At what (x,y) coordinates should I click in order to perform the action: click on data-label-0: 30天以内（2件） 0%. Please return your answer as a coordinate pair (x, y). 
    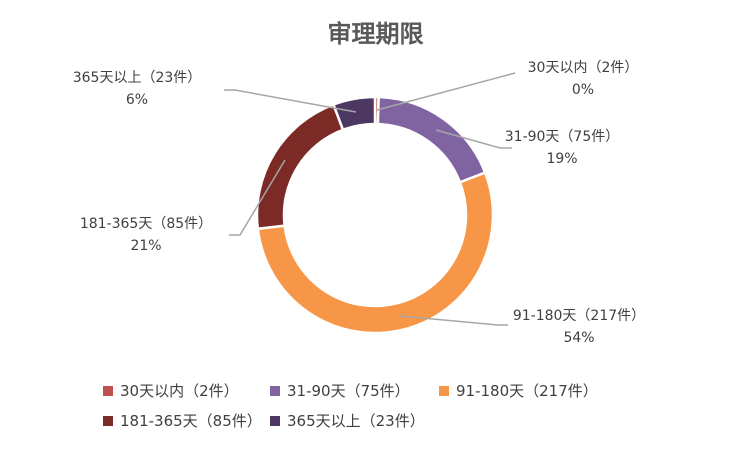
    Looking at the image, I should click on (583, 79).